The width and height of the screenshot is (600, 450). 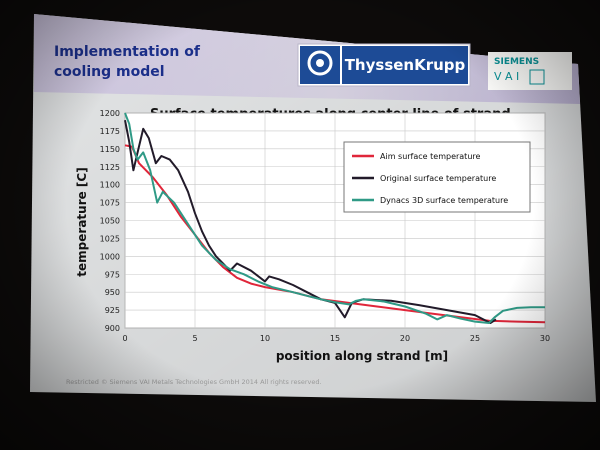 I want to click on x-tick-label: 30, so click(x=545, y=338).